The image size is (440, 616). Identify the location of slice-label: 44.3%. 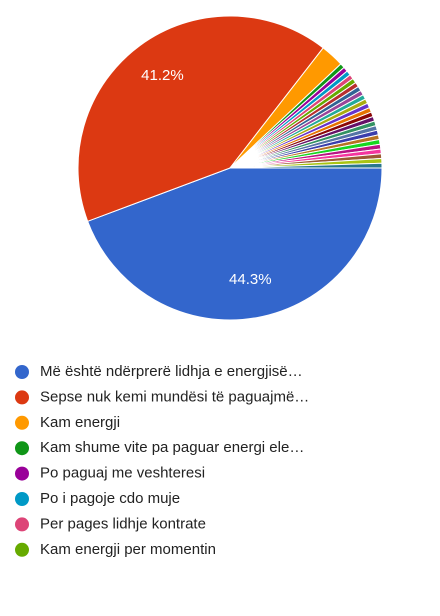
(250, 279).